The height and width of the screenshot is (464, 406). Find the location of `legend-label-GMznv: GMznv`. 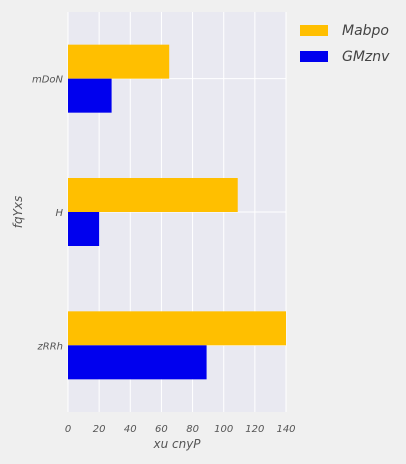

legend-label-GMznv: GMznv is located at coordinates (366, 57).